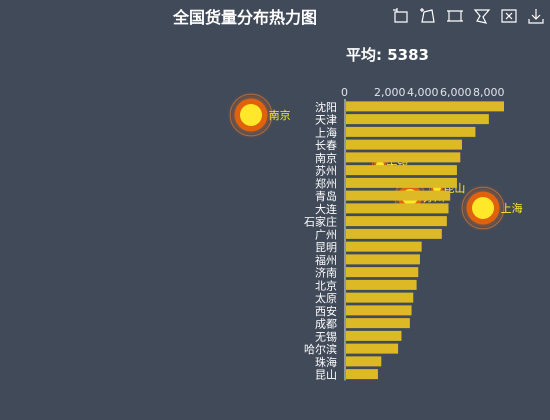 This screenshot has width=550, height=420. What do you see at coordinates (326, 285) in the screenshot?
I see `category-label: 北京` at bounding box center [326, 285].